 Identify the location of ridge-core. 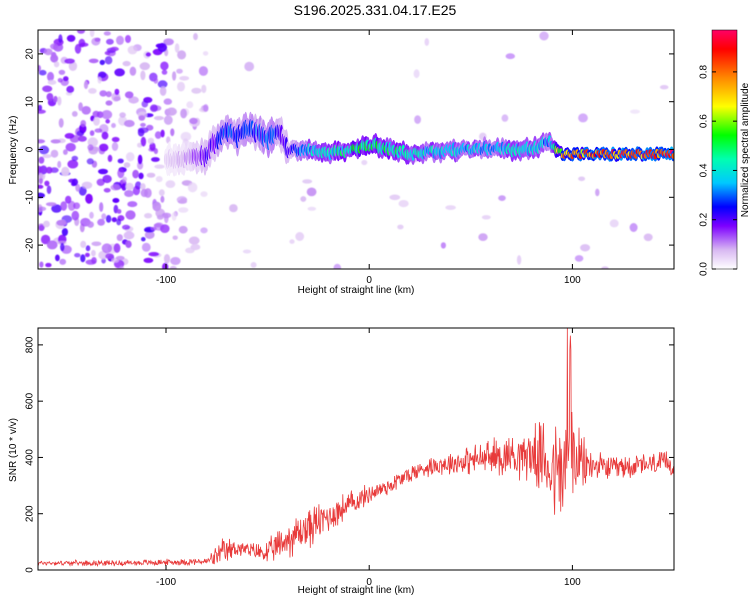
(672, 156).